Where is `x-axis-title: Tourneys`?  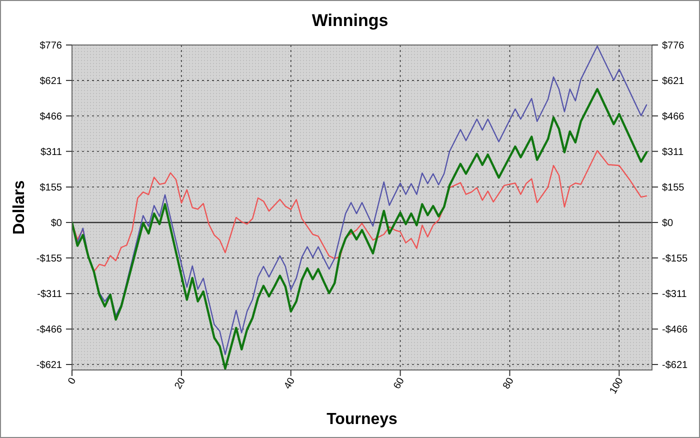 x-axis-title: Tourneys is located at coordinates (362, 419).